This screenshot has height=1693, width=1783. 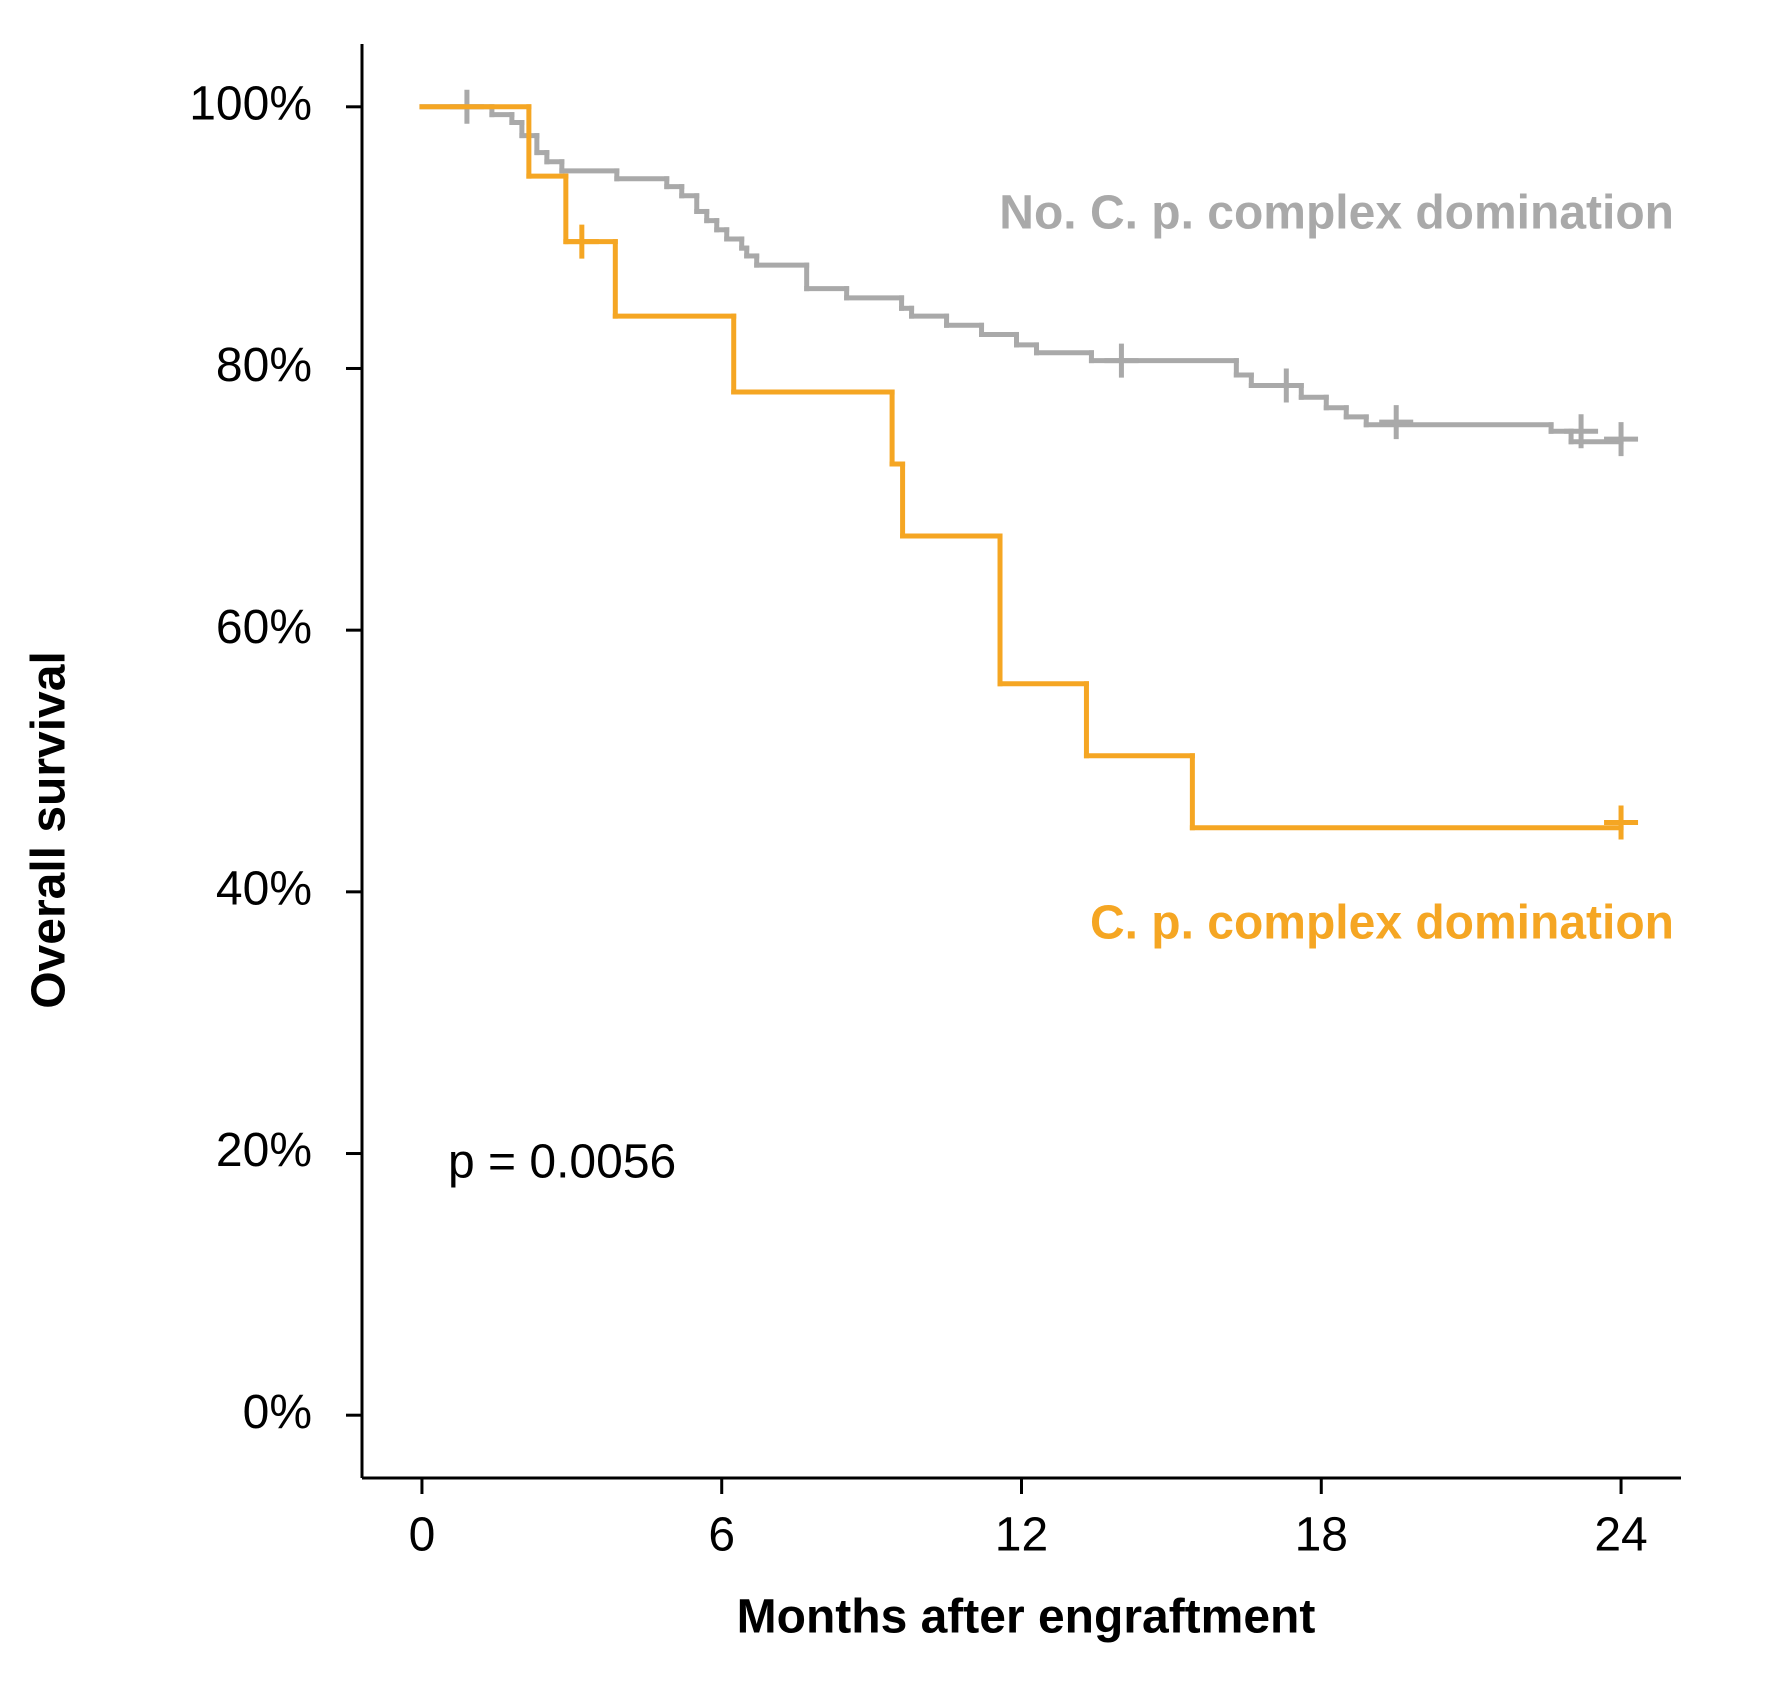 What do you see at coordinates (1021, 1535) in the screenshot?
I see `x-tick-label: 12` at bounding box center [1021, 1535].